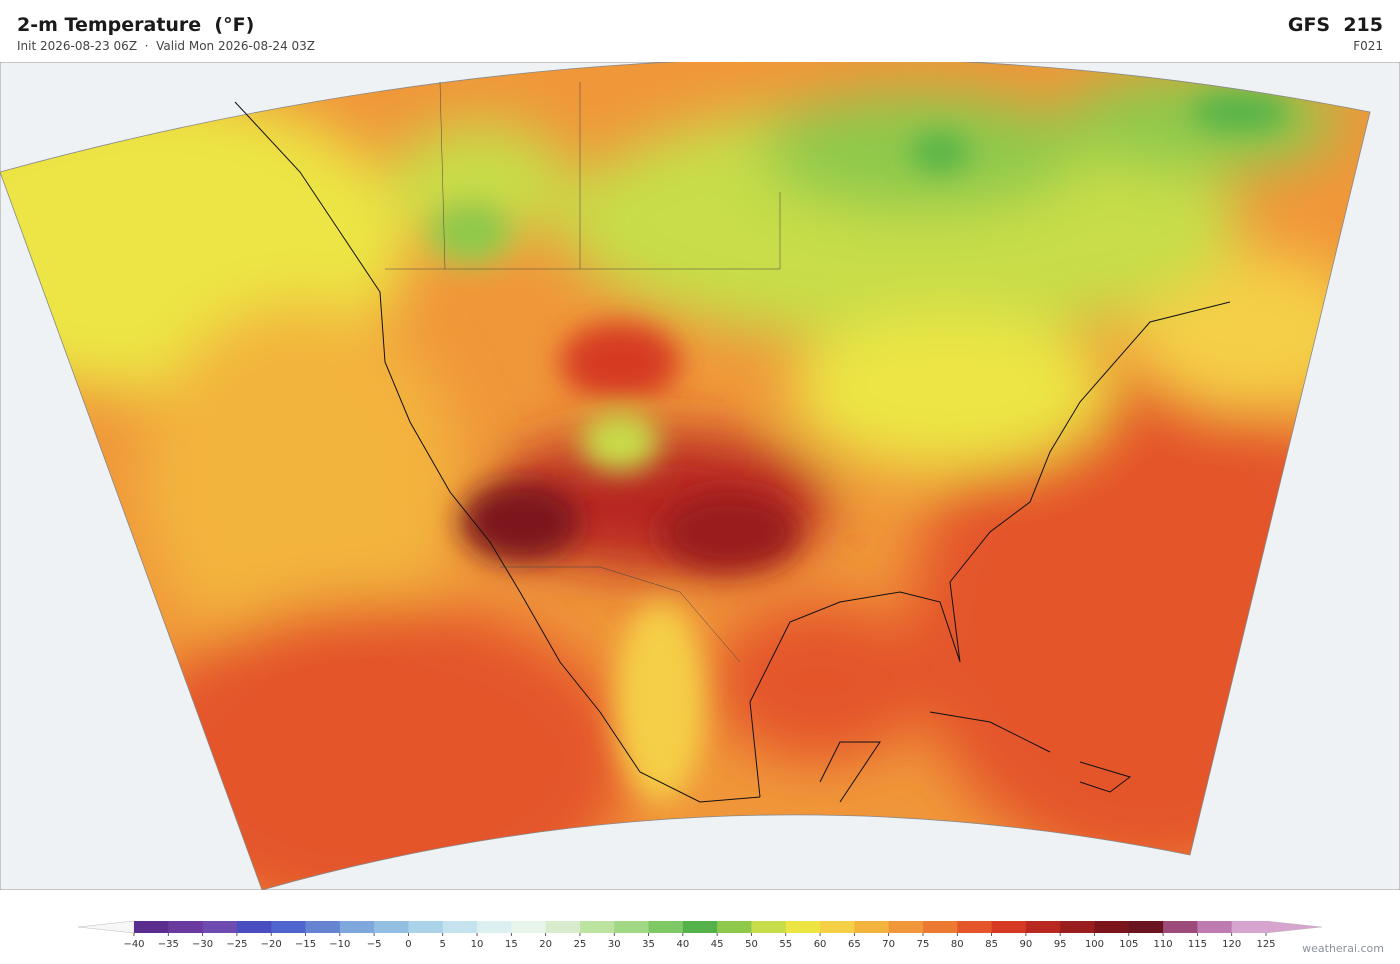 The image size is (1400, 964). Describe the element at coordinates (820, 944) in the screenshot. I see `colorbar-tick-label: 60` at that location.